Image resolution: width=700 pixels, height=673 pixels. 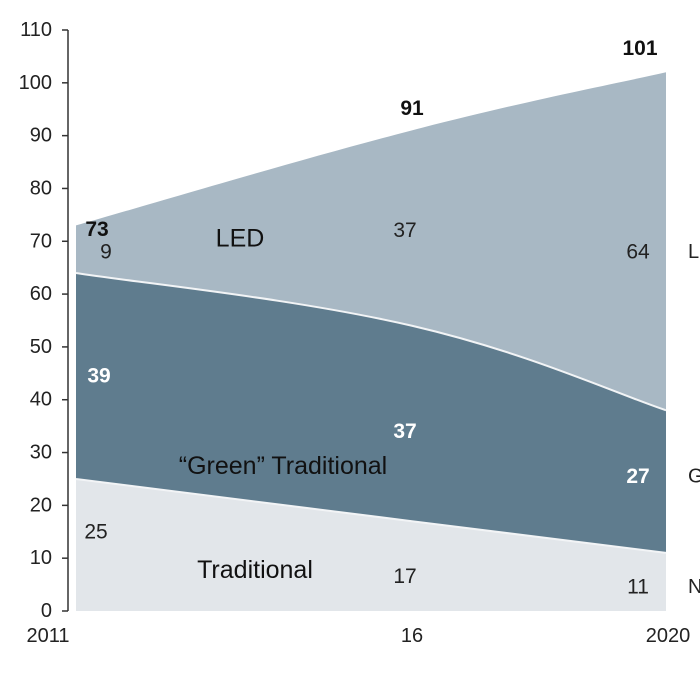 What do you see at coordinates (694, 476) in the screenshot?
I see `edge-label: G` at bounding box center [694, 476].